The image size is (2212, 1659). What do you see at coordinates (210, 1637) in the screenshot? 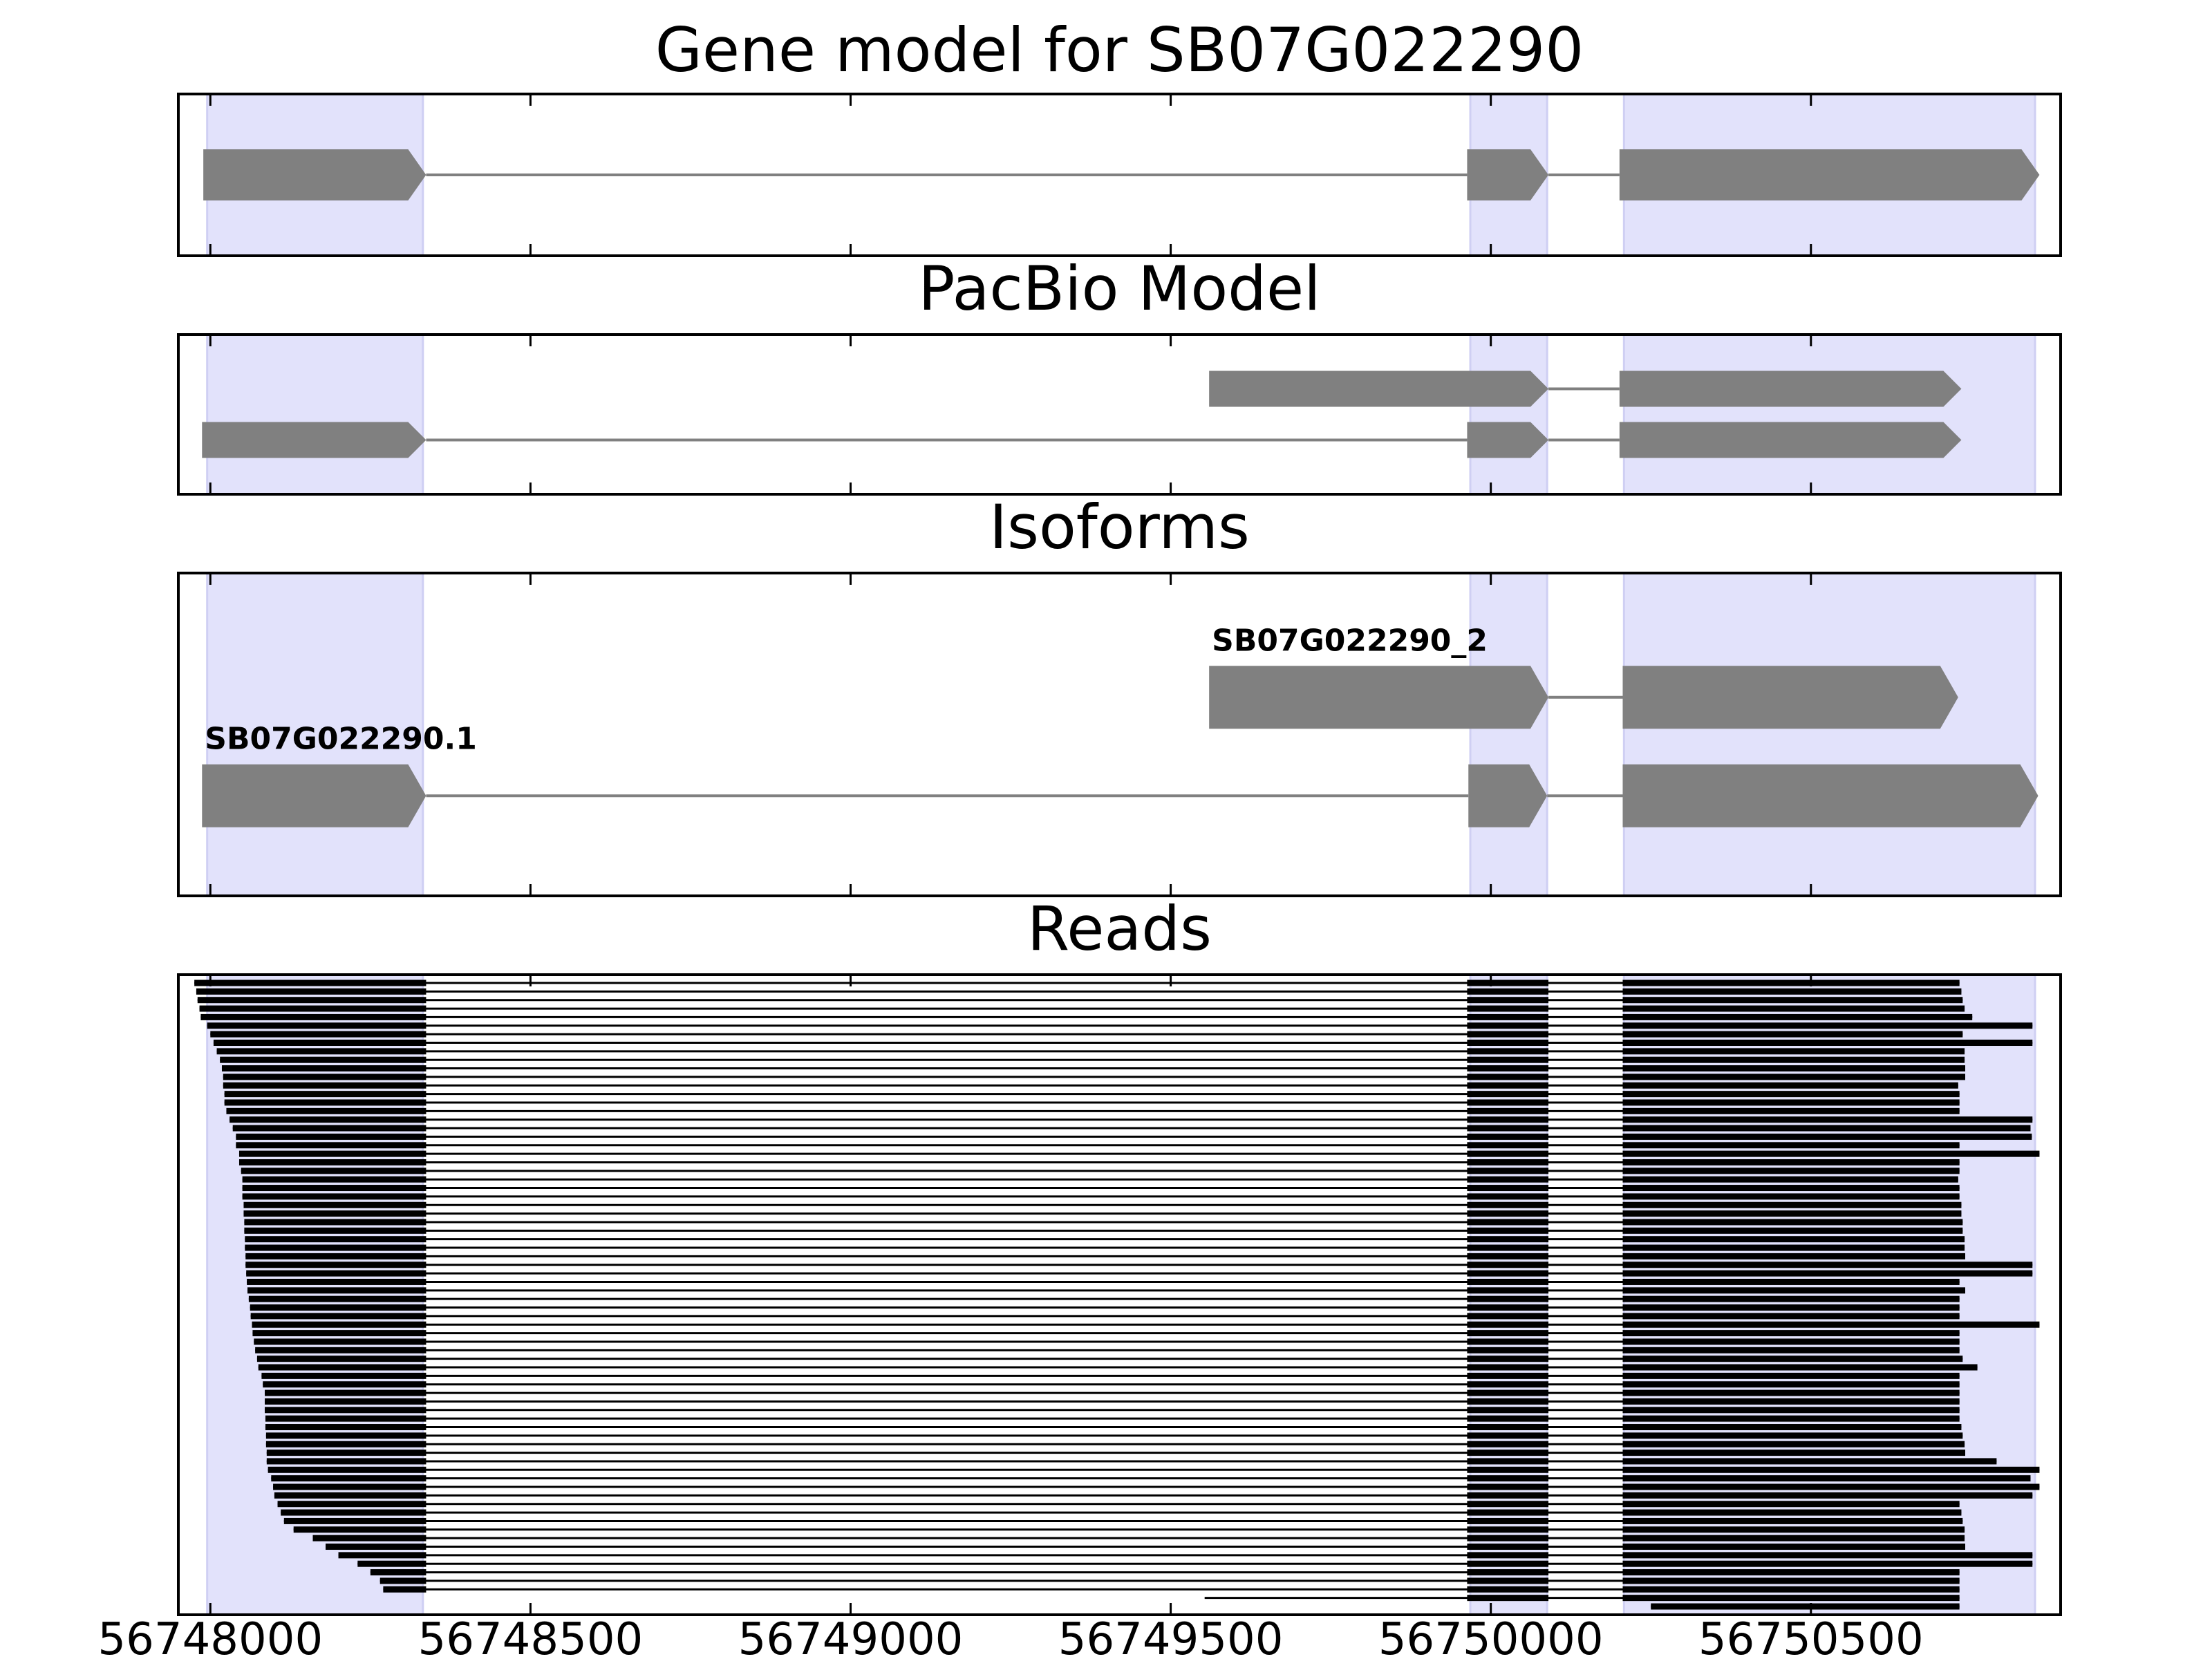
I see `x-tick-label: 56748000` at bounding box center [210, 1637].